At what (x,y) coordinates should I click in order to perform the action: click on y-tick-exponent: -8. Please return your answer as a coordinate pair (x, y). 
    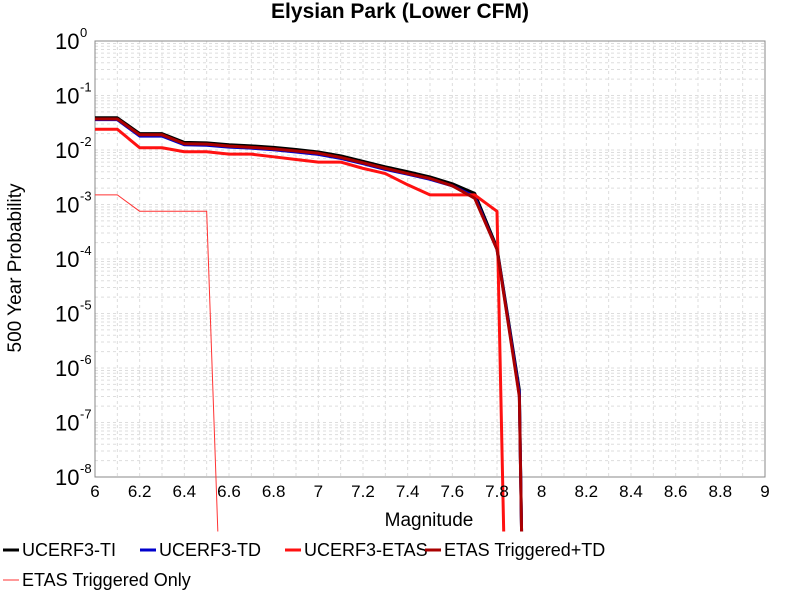
    Looking at the image, I should click on (86, 468).